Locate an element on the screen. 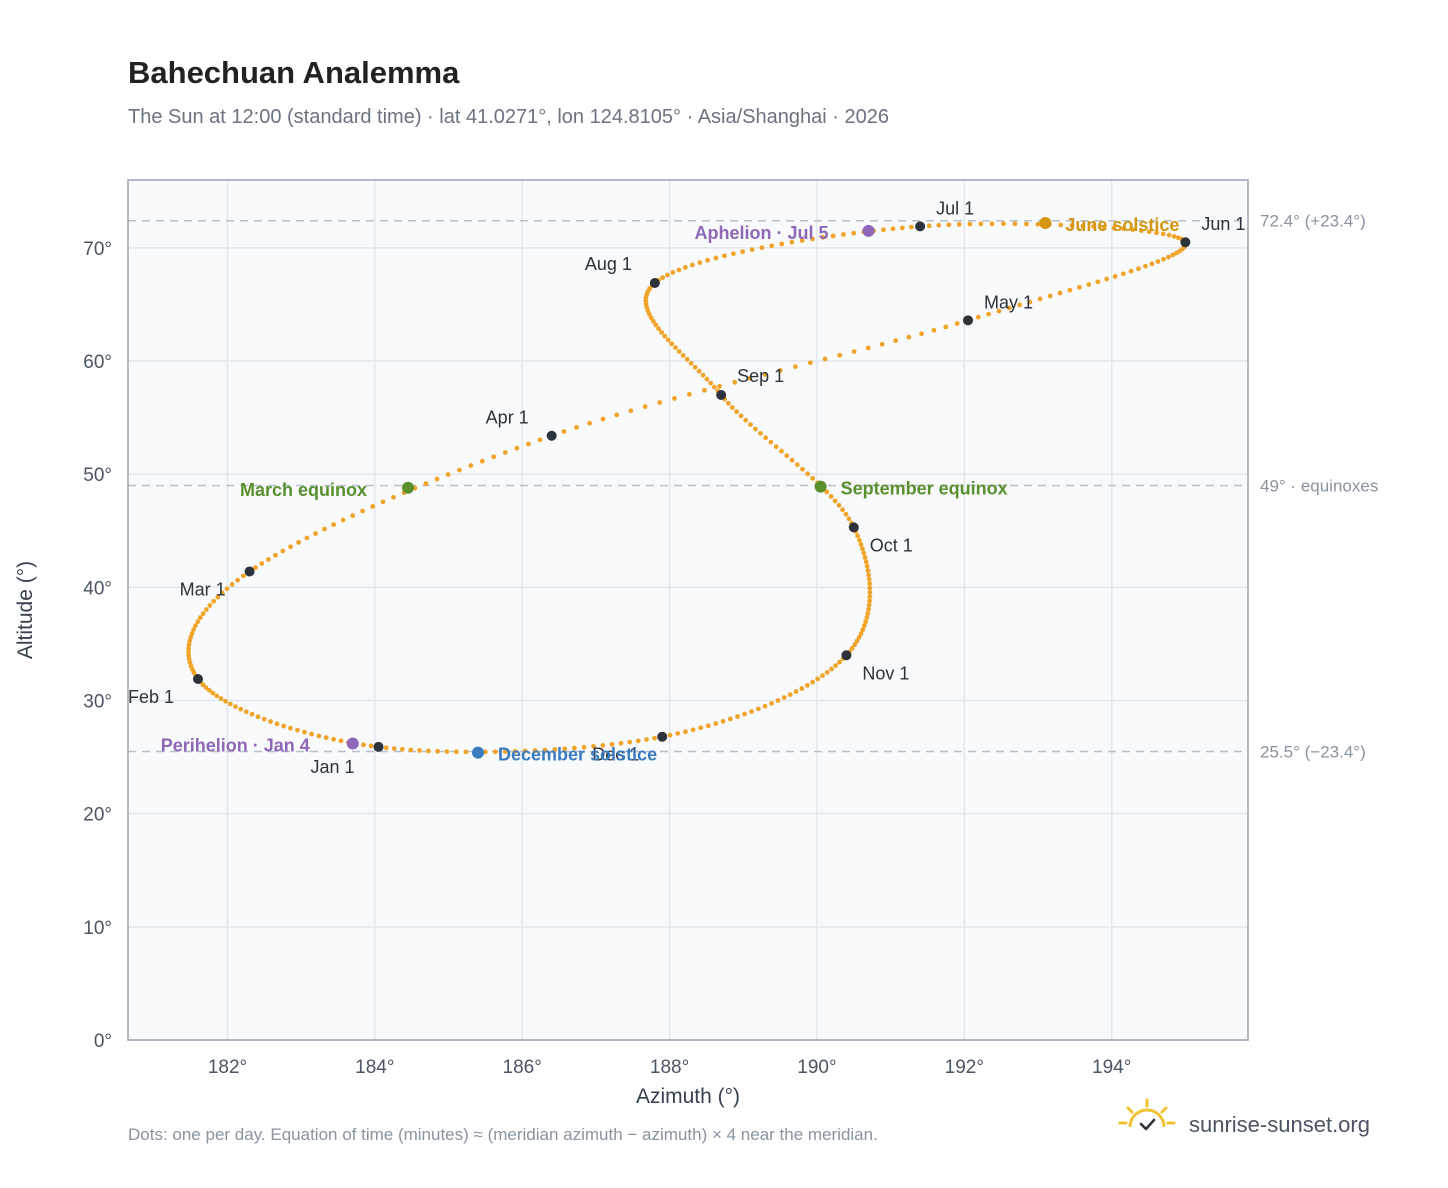 The image size is (1448, 1188). event-label: September equinox is located at coordinates (924, 489).